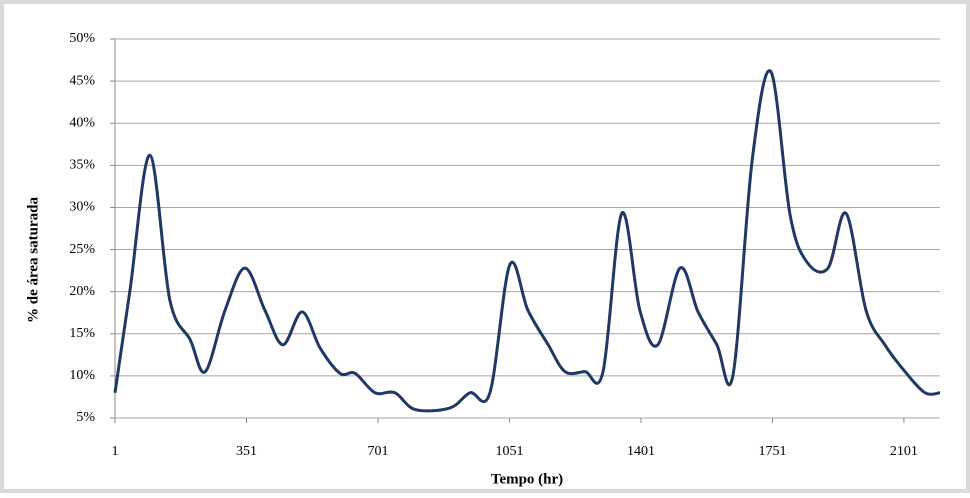  What do you see at coordinates (82, 80) in the screenshot?
I see `y-tick-label: 45%` at bounding box center [82, 80].